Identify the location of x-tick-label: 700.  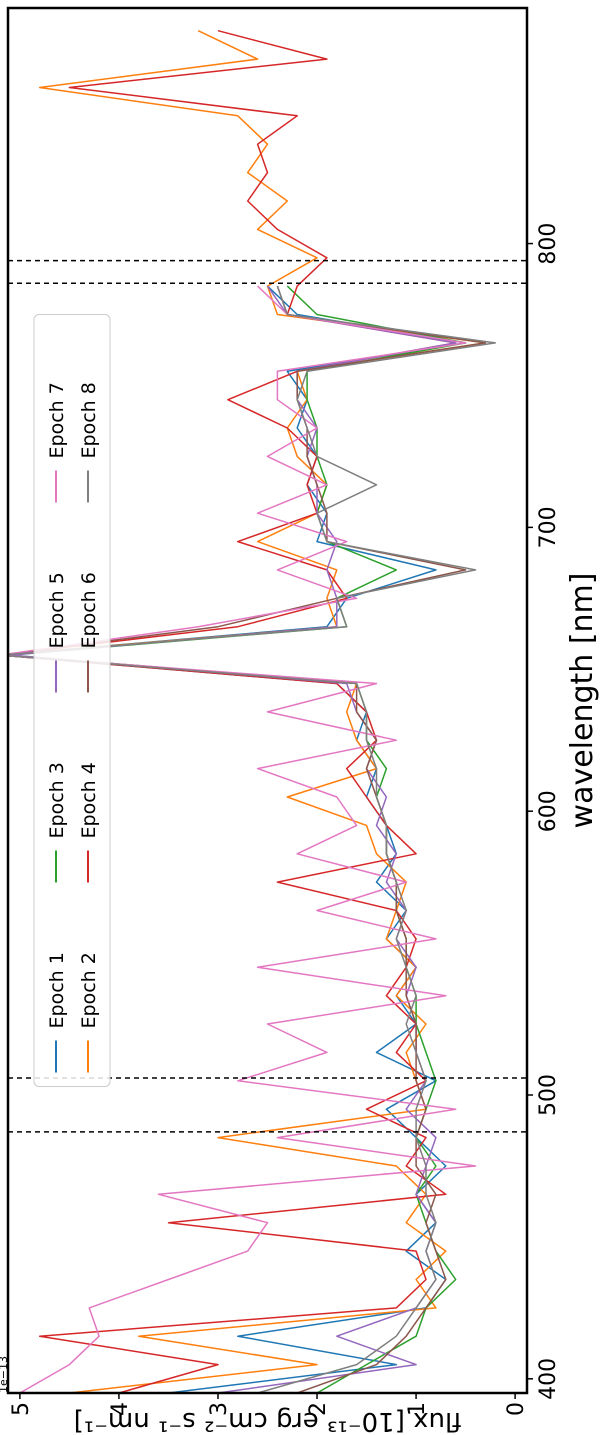
(548, 527).